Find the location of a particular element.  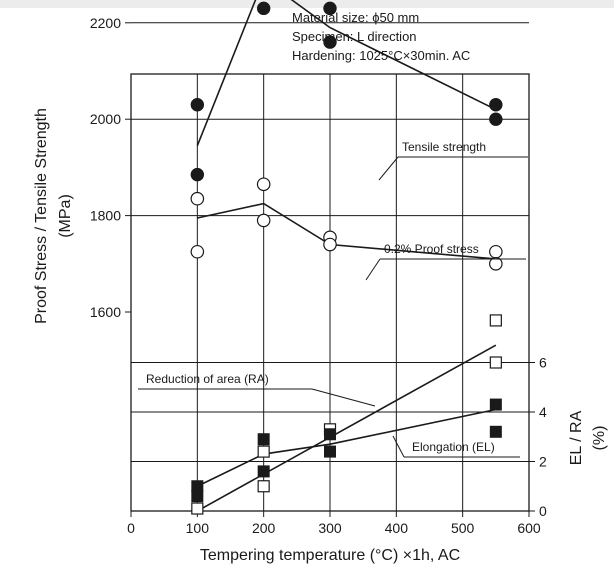

x-tick-label: 0 is located at coordinates (131, 528).